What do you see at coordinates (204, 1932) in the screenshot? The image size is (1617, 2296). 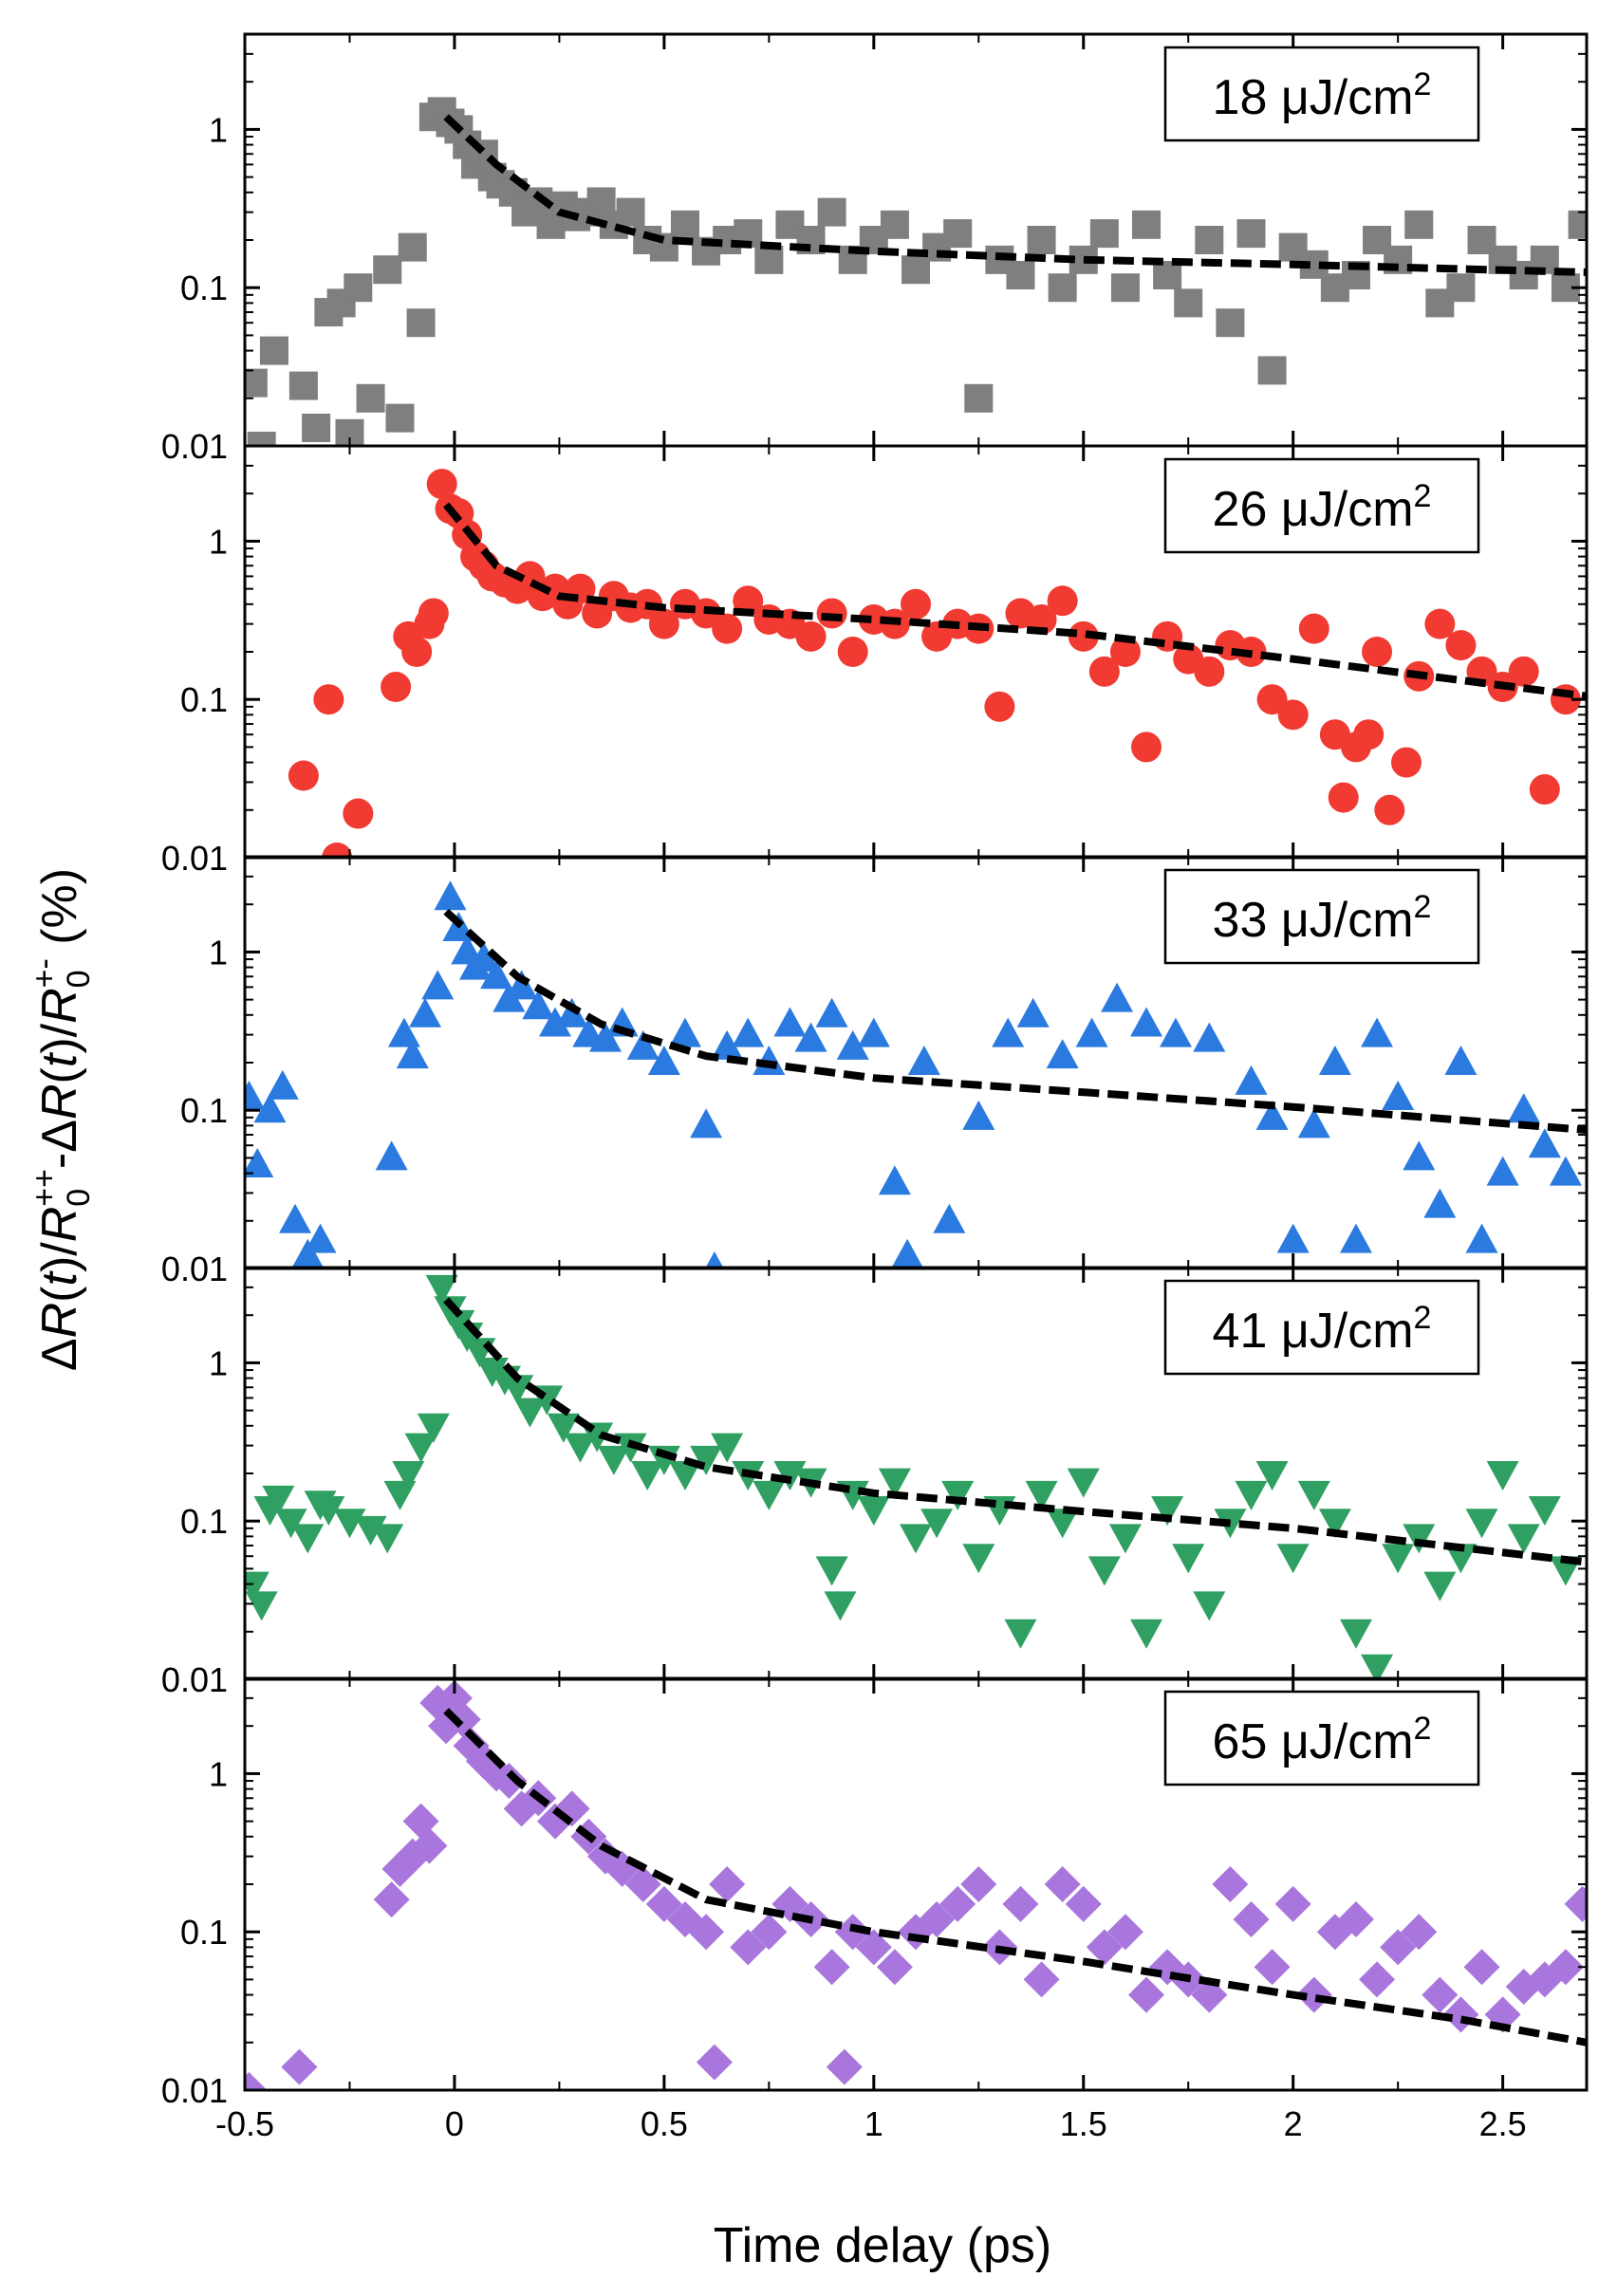 I see `y-tick-label: 0.1` at bounding box center [204, 1932].